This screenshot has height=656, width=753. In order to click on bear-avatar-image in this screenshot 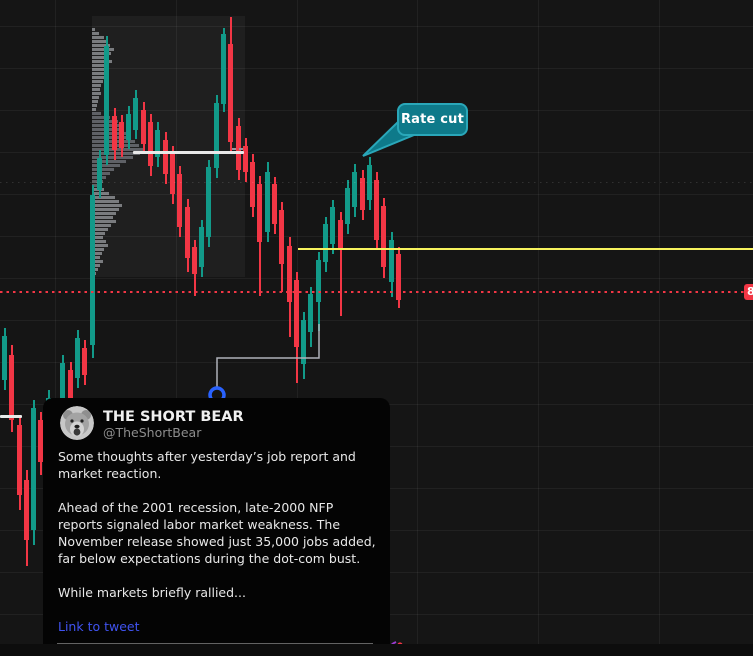, I will do `click(77, 423)`.